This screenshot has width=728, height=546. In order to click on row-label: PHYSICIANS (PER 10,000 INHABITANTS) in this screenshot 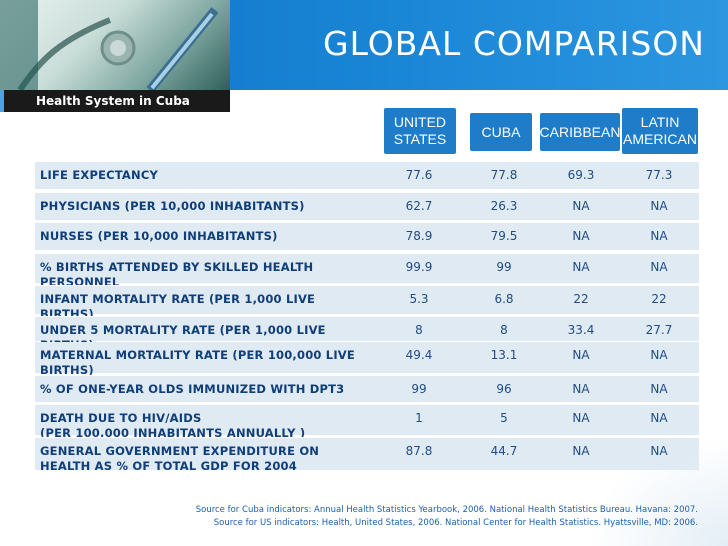, I will do `click(210, 210)`.